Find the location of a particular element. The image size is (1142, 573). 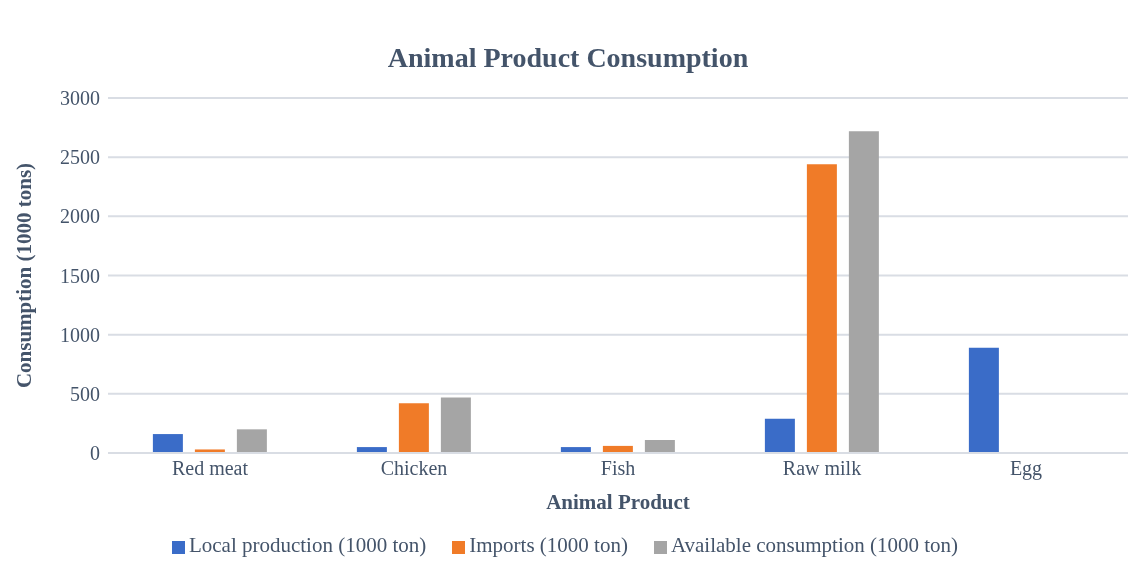

x-axis-title: Animal Product is located at coordinates (618, 502).